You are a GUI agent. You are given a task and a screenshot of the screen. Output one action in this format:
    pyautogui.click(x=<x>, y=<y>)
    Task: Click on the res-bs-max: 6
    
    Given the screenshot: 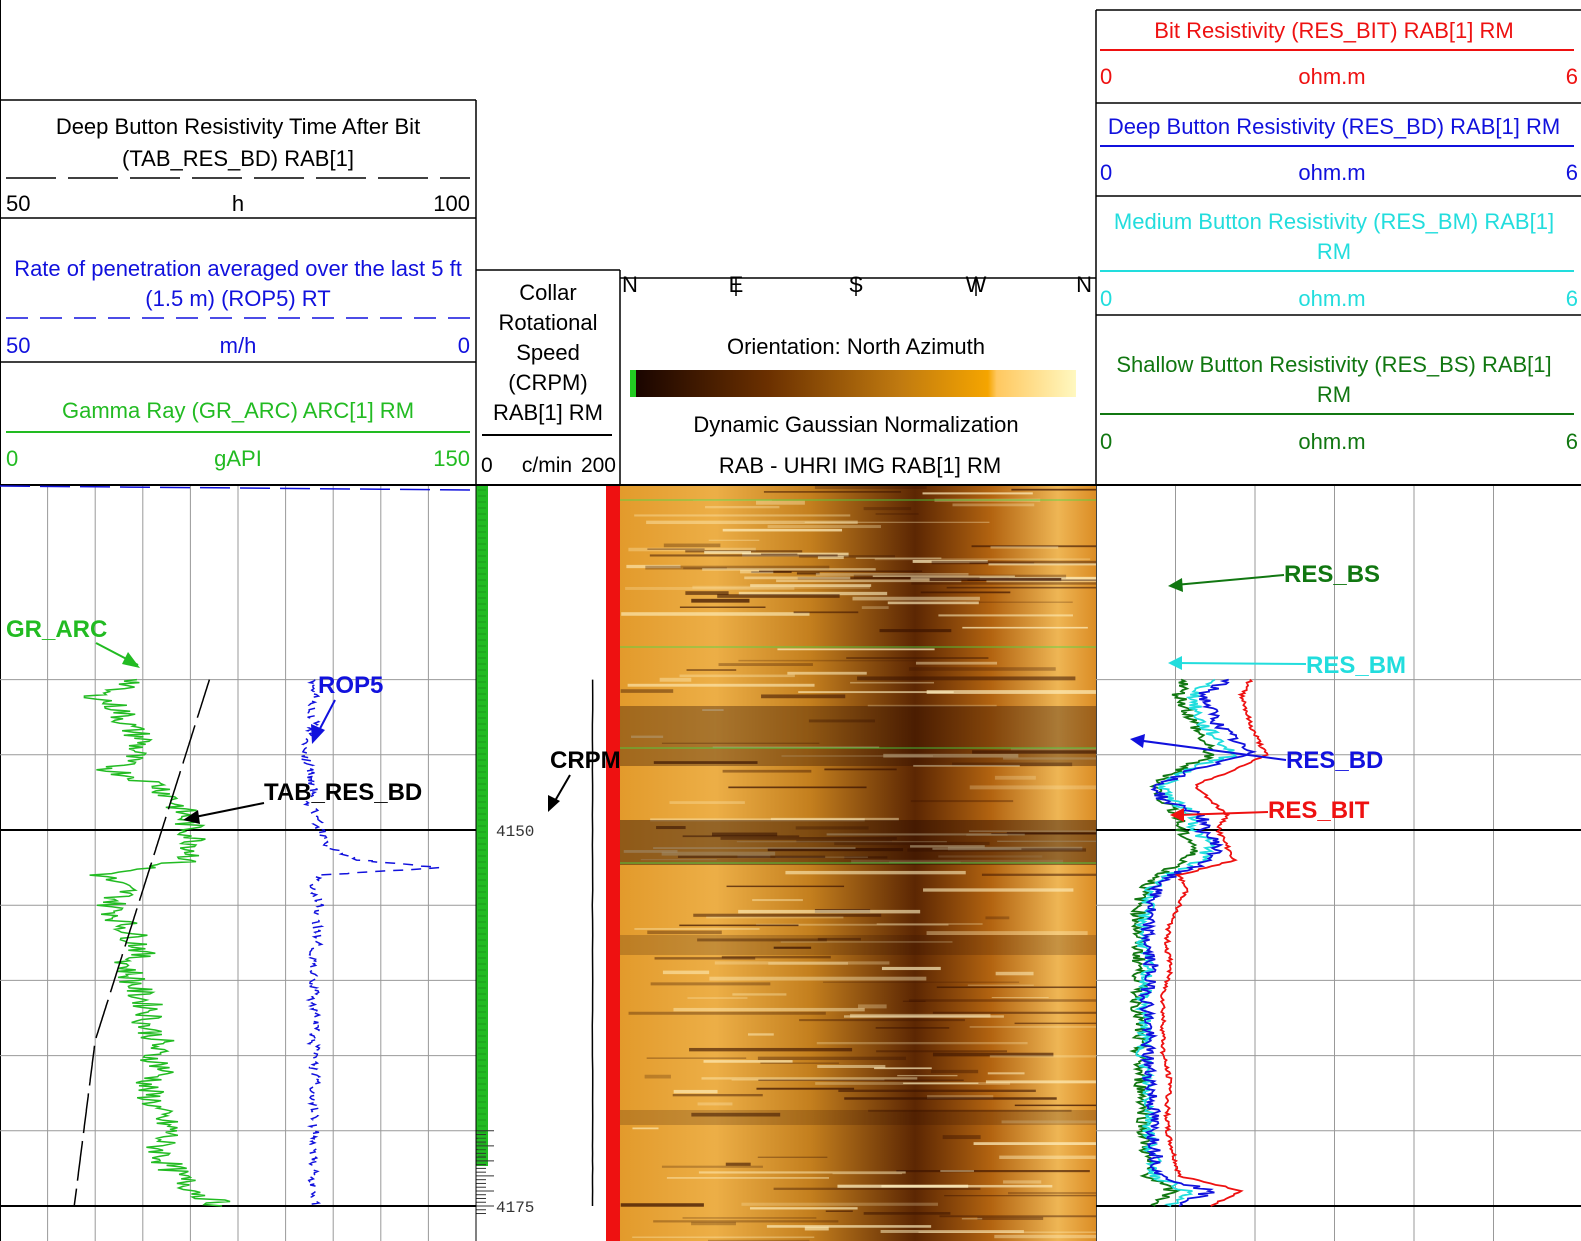 What is the action you would take?
    pyautogui.click(x=1572, y=441)
    